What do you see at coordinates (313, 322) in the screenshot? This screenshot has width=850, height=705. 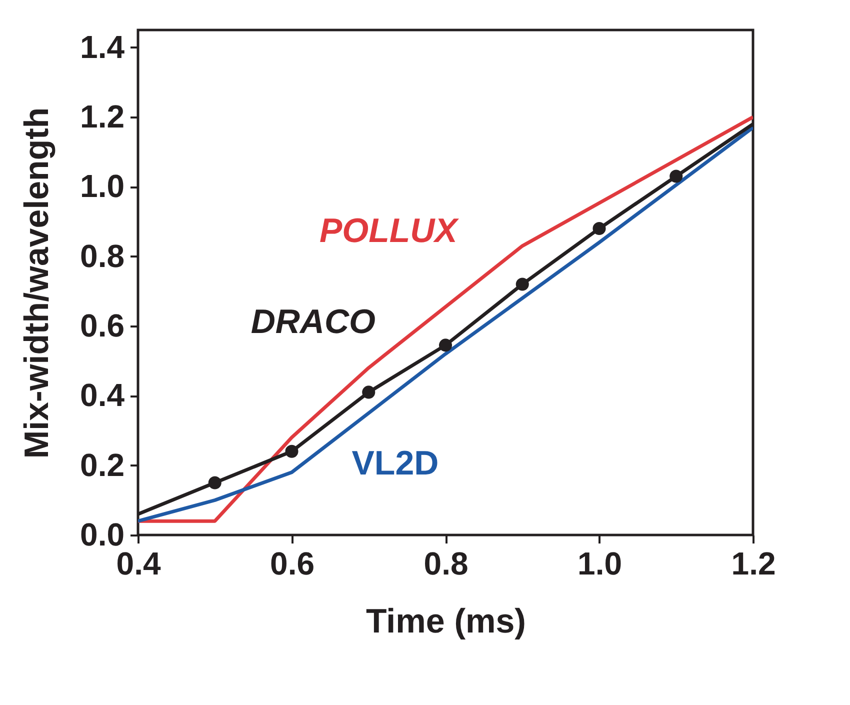 I see `series-label: DRACO` at bounding box center [313, 322].